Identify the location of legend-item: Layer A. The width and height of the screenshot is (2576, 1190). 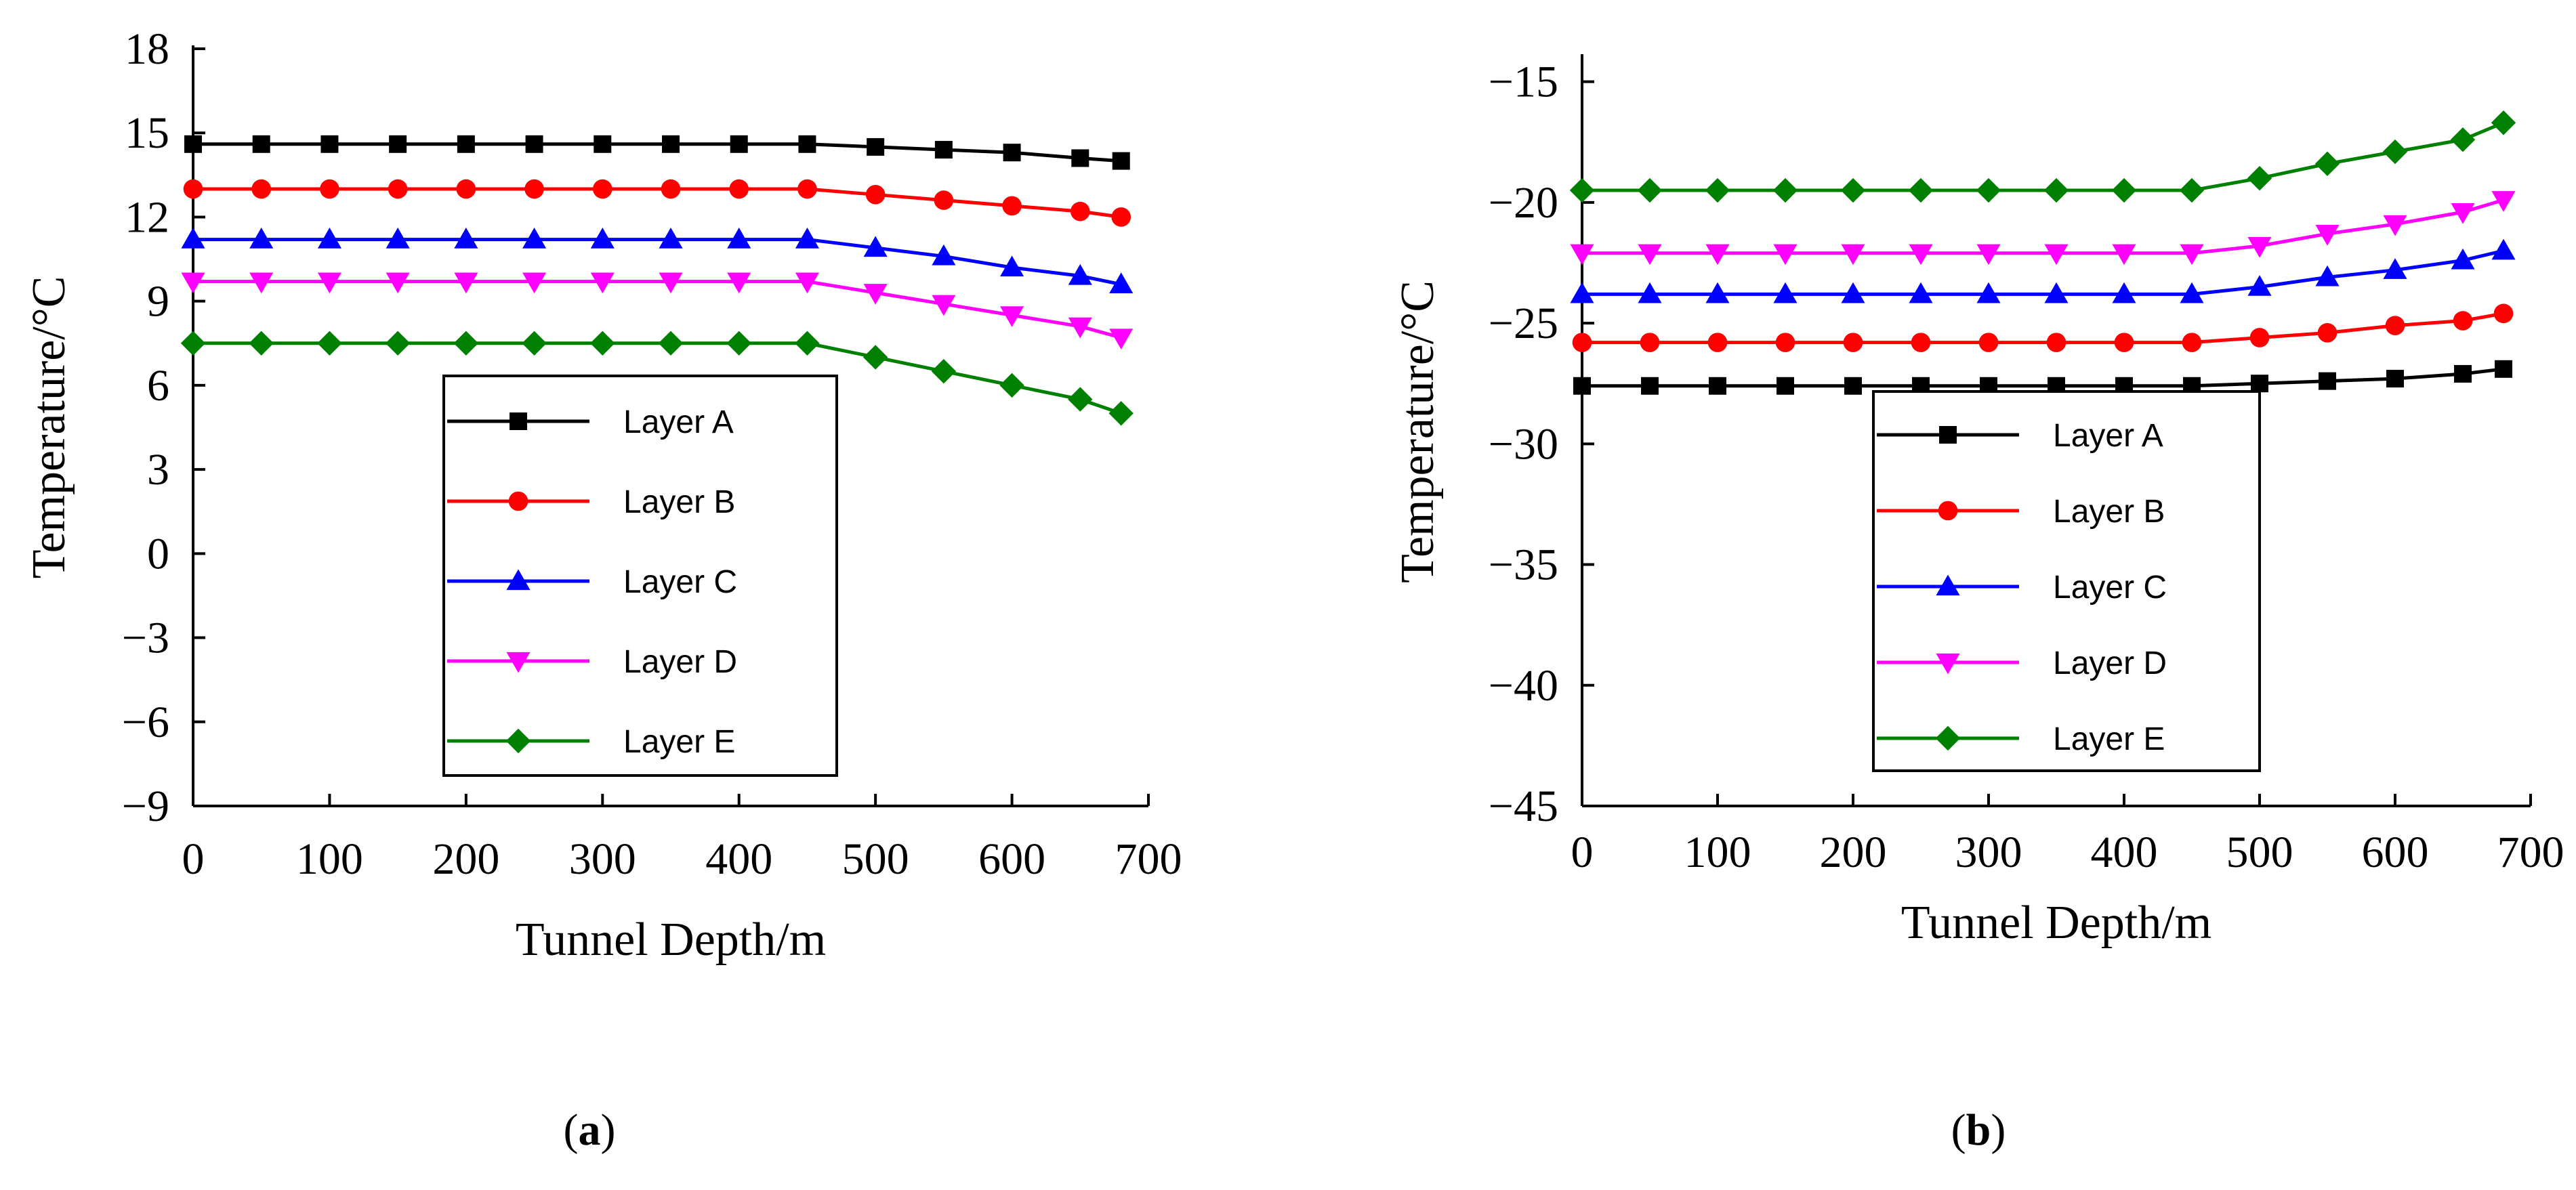
(590, 422).